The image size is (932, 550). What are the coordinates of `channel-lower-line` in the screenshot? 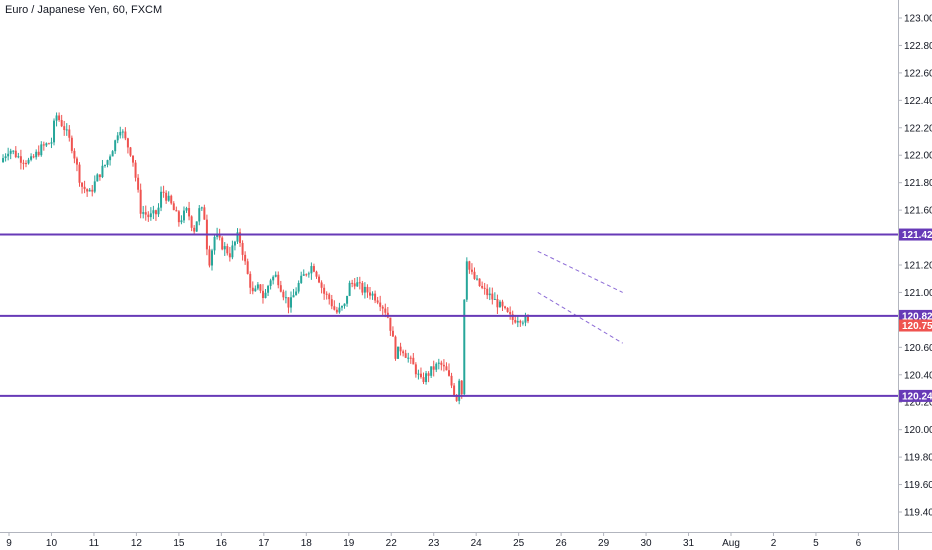 It's located at (580, 318).